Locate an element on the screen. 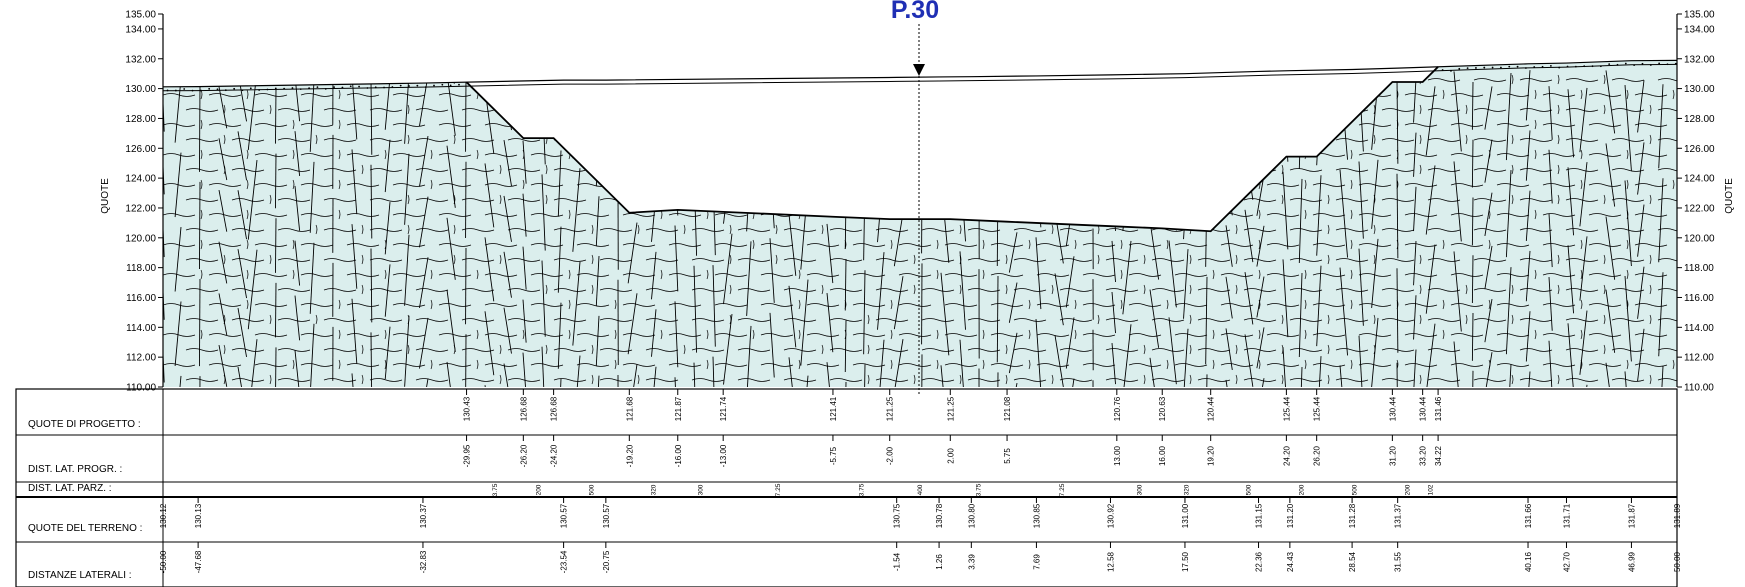 The width and height of the screenshot is (1745, 587). partial-distance-label: 500 is located at coordinates (1355, 489).